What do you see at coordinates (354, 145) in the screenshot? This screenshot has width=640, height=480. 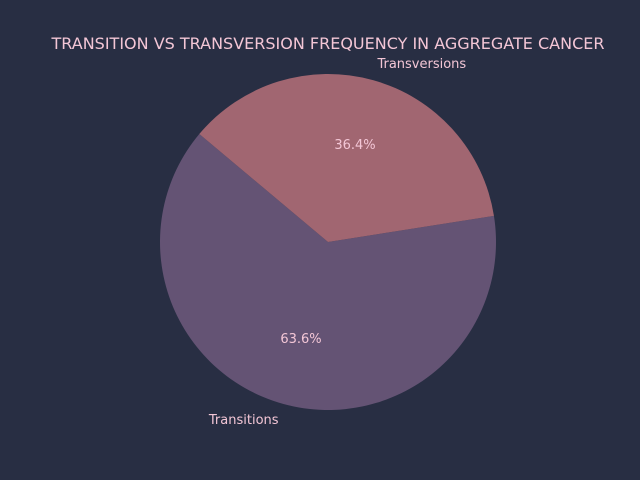 I see `pct-label-transversions: 36.4%` at bounding box center [354, 145].